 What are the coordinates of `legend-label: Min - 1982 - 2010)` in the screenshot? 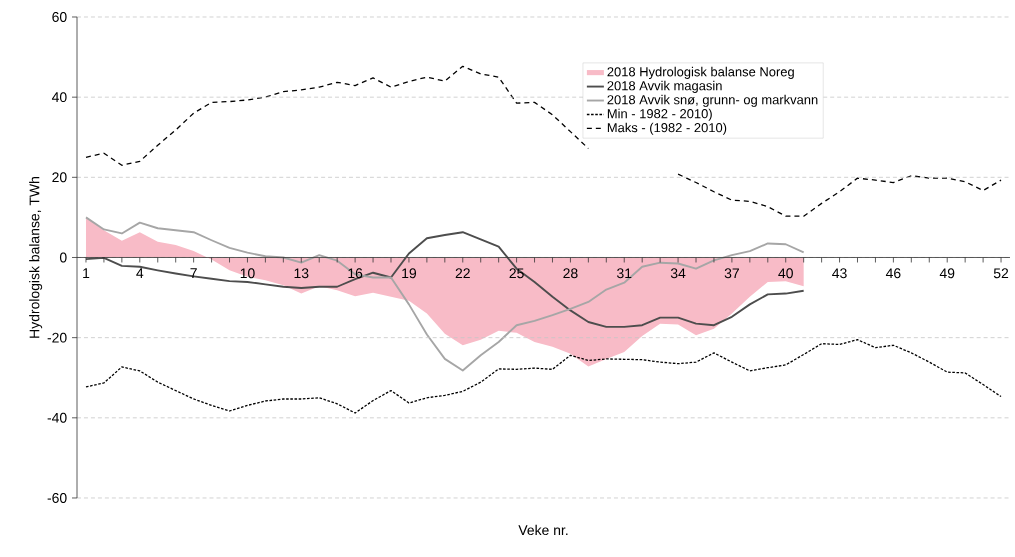 It's located at (659, 114).